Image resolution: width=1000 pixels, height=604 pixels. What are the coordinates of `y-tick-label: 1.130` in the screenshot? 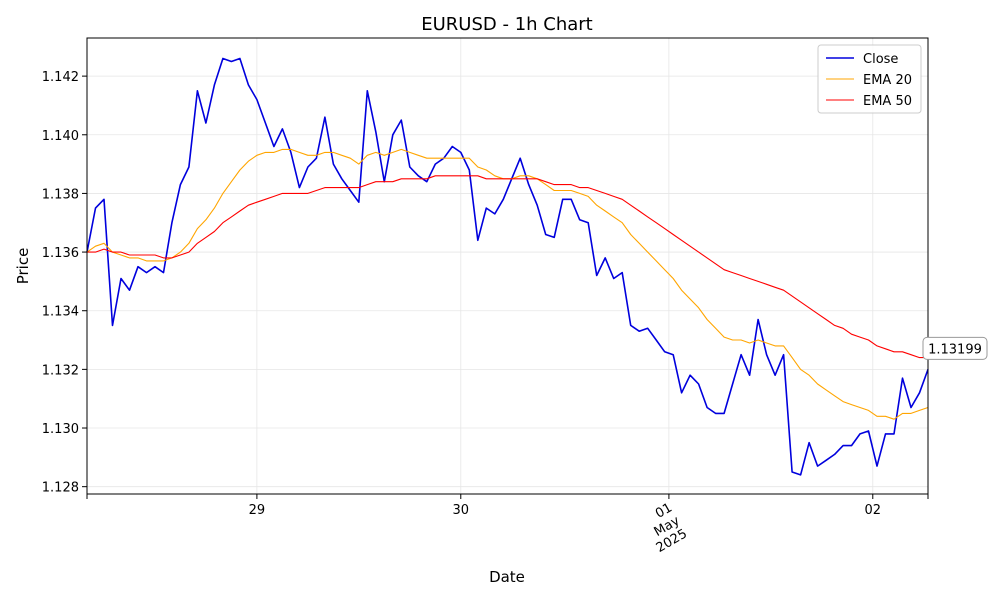 It's located at (60, 429).